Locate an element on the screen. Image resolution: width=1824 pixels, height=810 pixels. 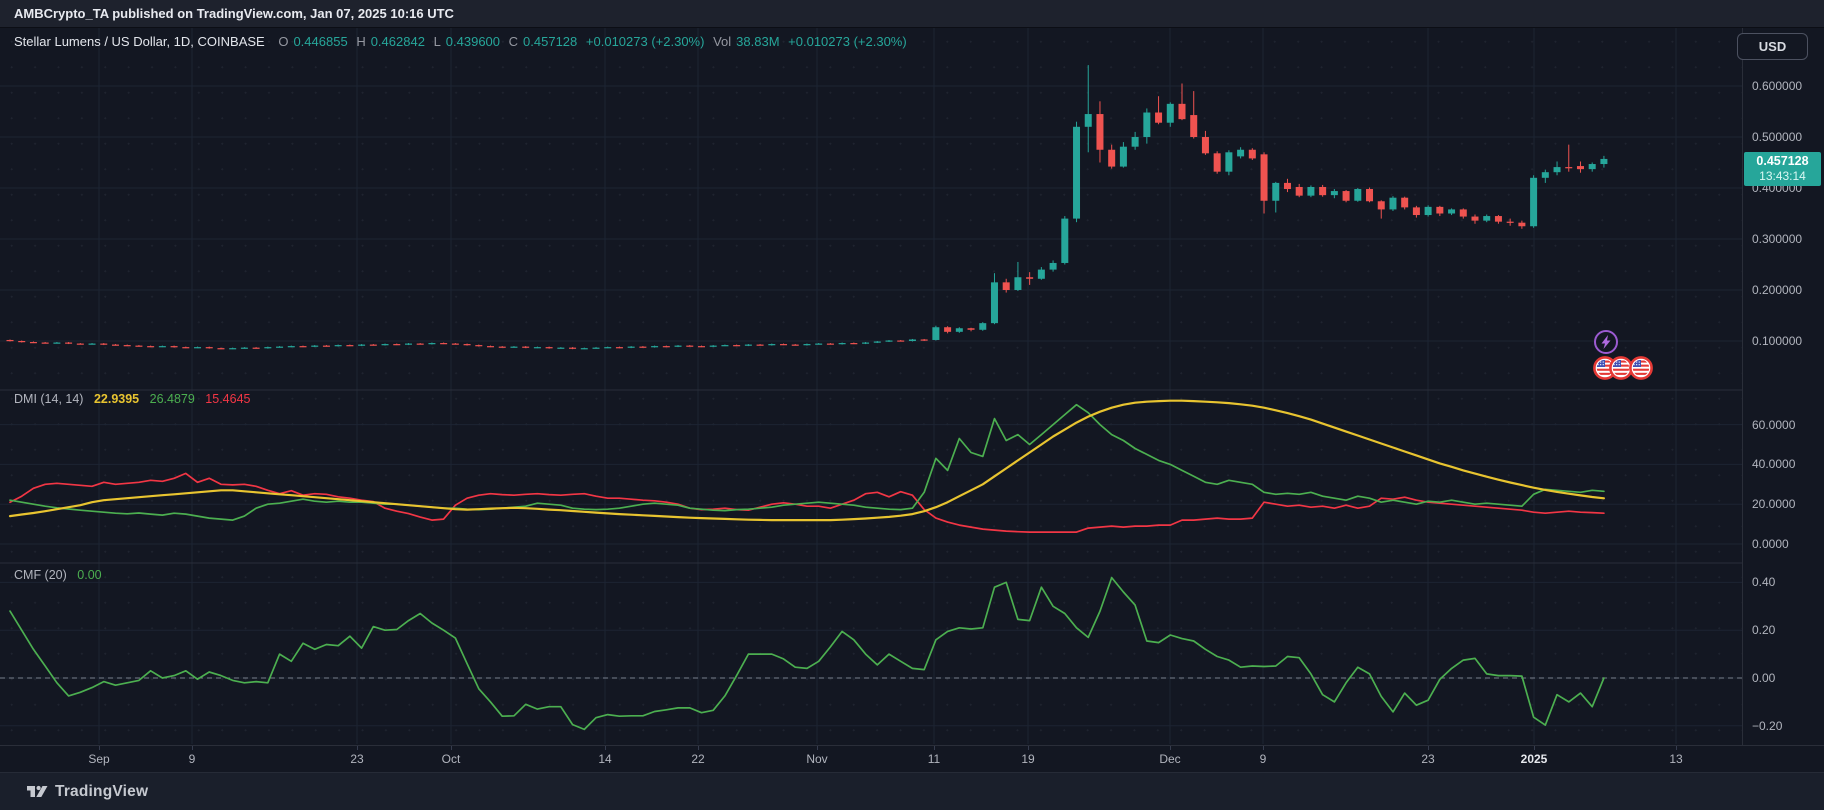
footer-bar: TradingView is located at coordinates (912, 791).